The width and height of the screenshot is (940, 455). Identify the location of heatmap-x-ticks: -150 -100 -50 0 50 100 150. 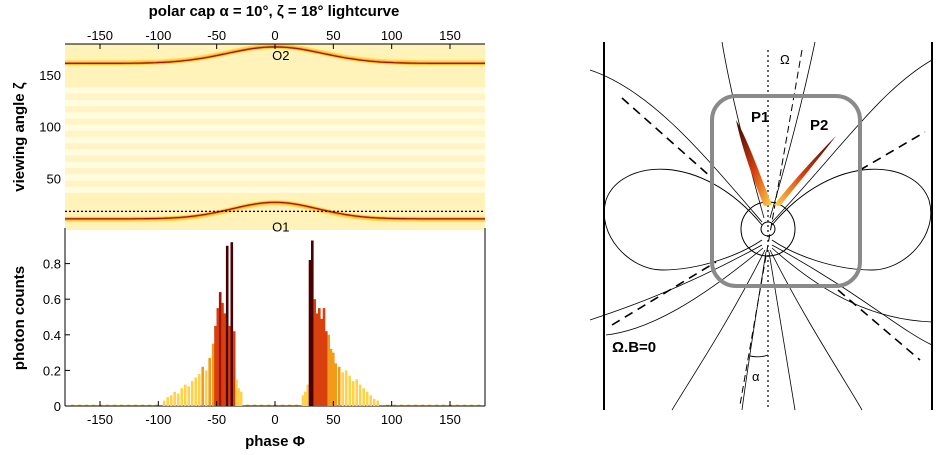
(274, 38).